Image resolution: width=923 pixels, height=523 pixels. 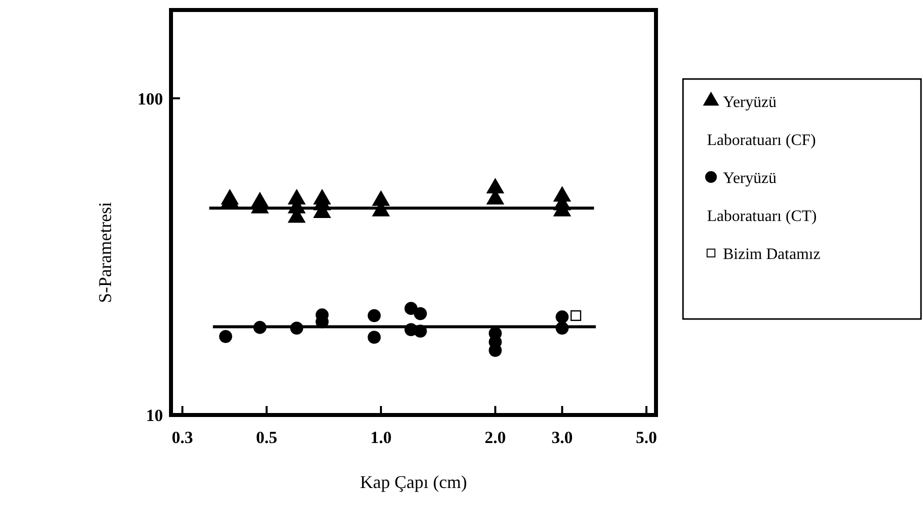 I want to click on x-tick-label: 3.0, so click(x=562, y=437).